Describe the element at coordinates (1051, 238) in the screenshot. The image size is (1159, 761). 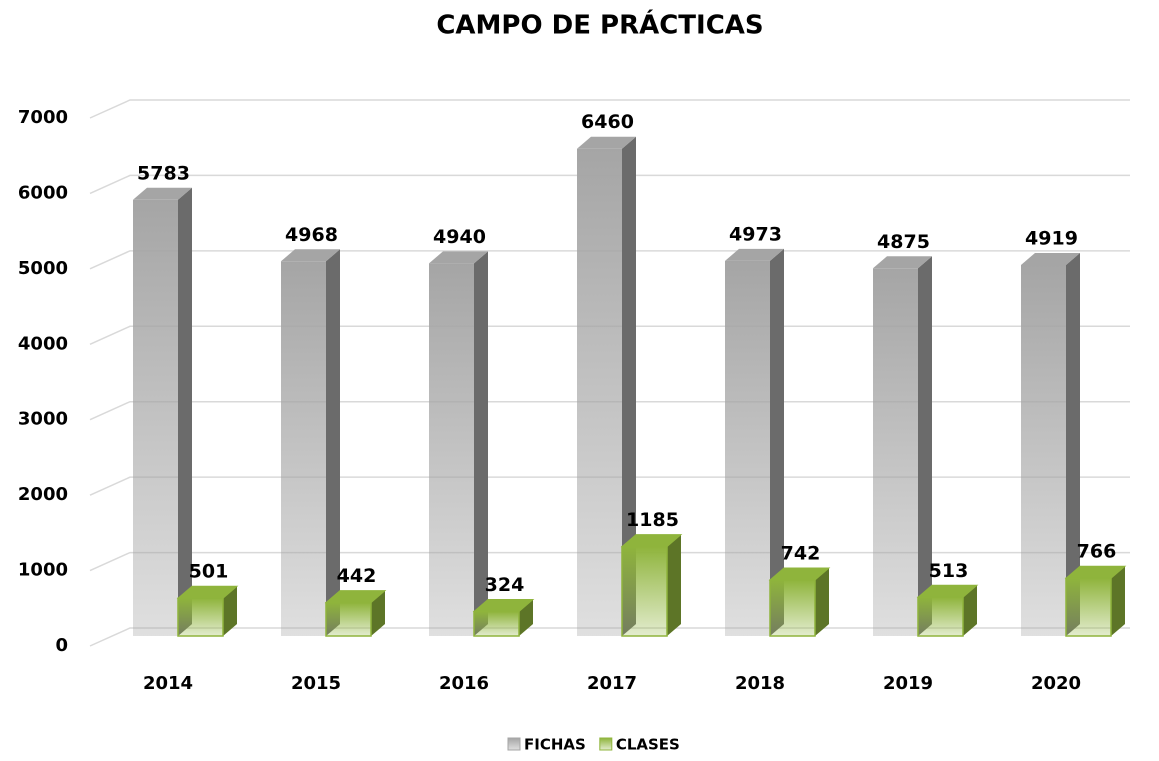
I see `data-label: 4919` at that location.